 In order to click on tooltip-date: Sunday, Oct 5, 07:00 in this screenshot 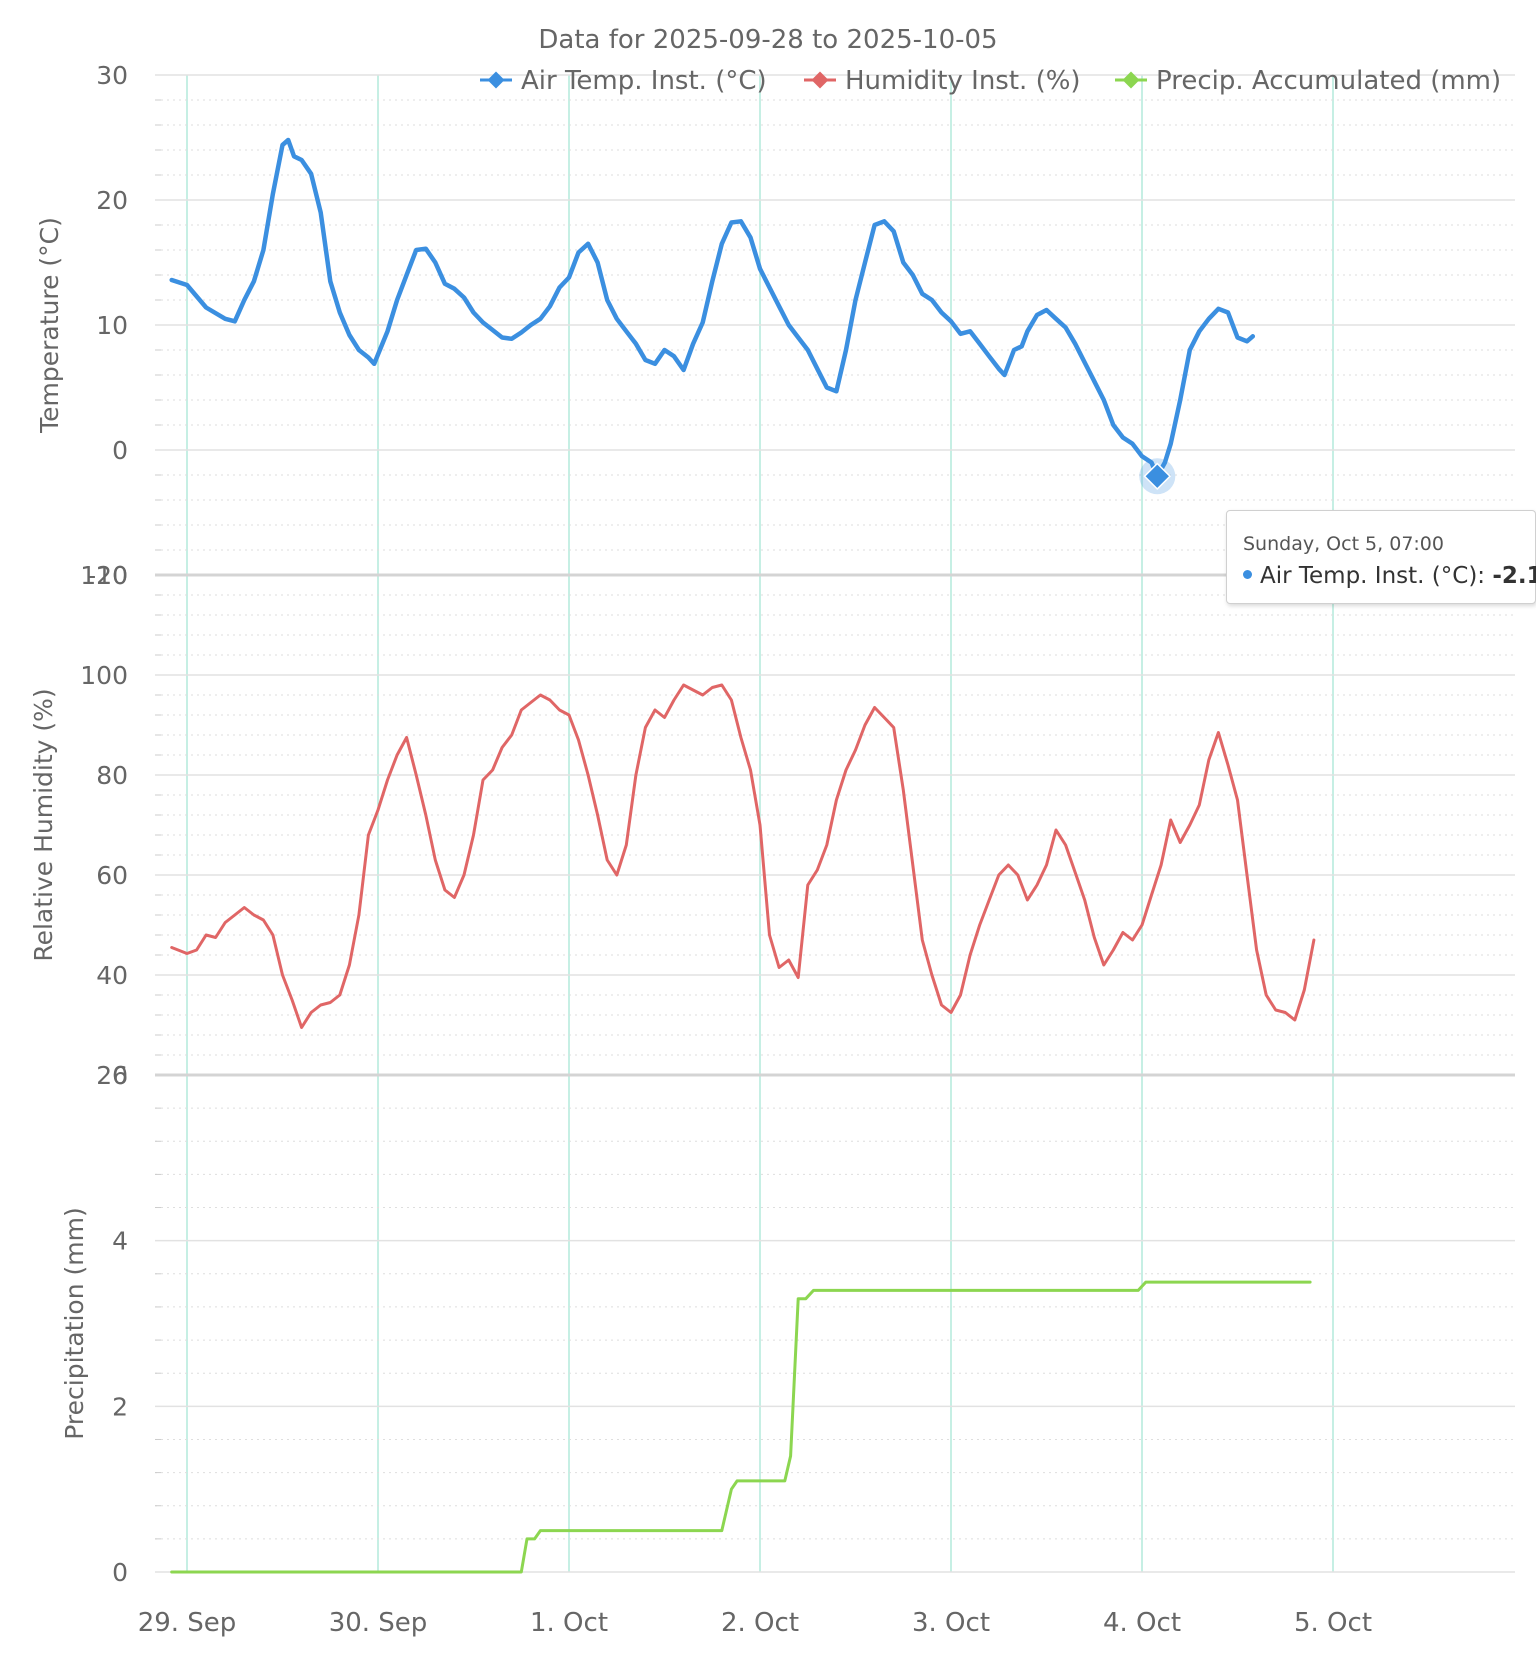, I will do `click(1343, 544)`.